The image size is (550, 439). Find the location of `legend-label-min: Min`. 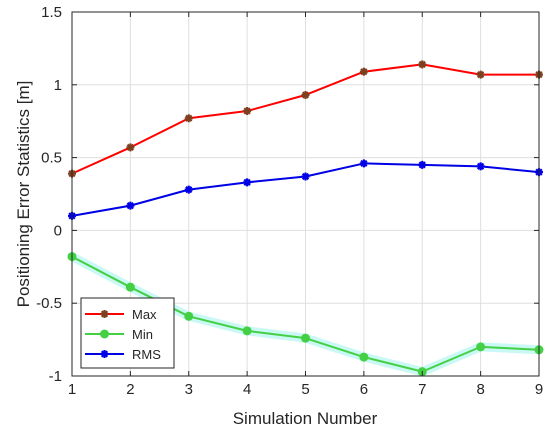

legend-label-min: Min is located at coordinates (142, 334).